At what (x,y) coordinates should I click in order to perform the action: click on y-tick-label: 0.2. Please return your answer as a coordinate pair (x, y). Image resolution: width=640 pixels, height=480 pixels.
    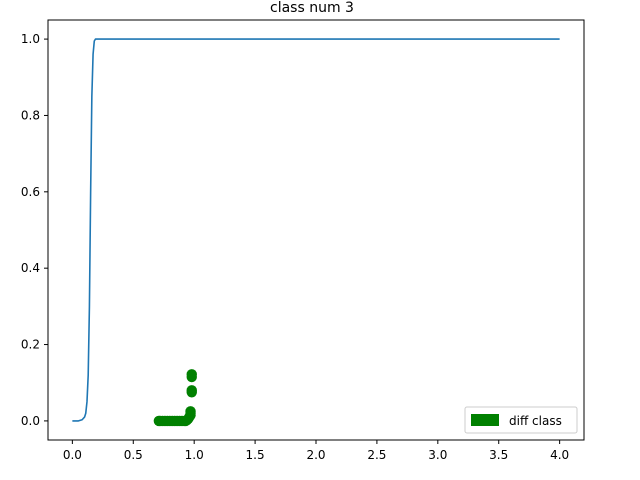
    Looking at the image, I should click on (30, 345).